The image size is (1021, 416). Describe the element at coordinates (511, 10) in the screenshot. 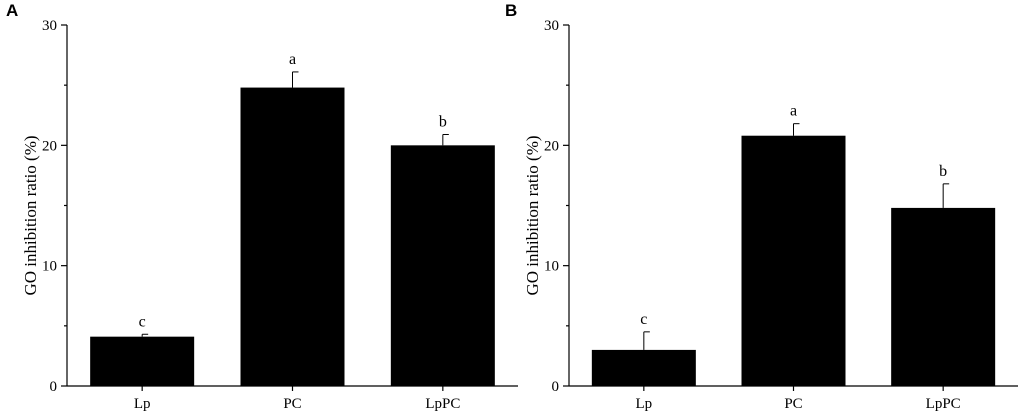

I see `panel-letter-b: B` at that location.